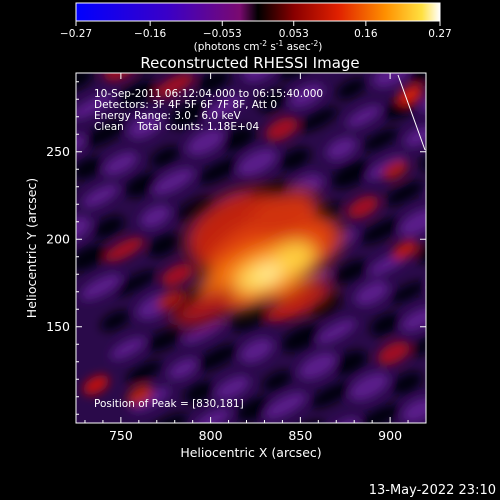 This screenshot has height=500, width=500. What do you see at coordinates (258, 12) in the screenshot?
I see `colorbar-gradient` at bounding box center [258, 12].